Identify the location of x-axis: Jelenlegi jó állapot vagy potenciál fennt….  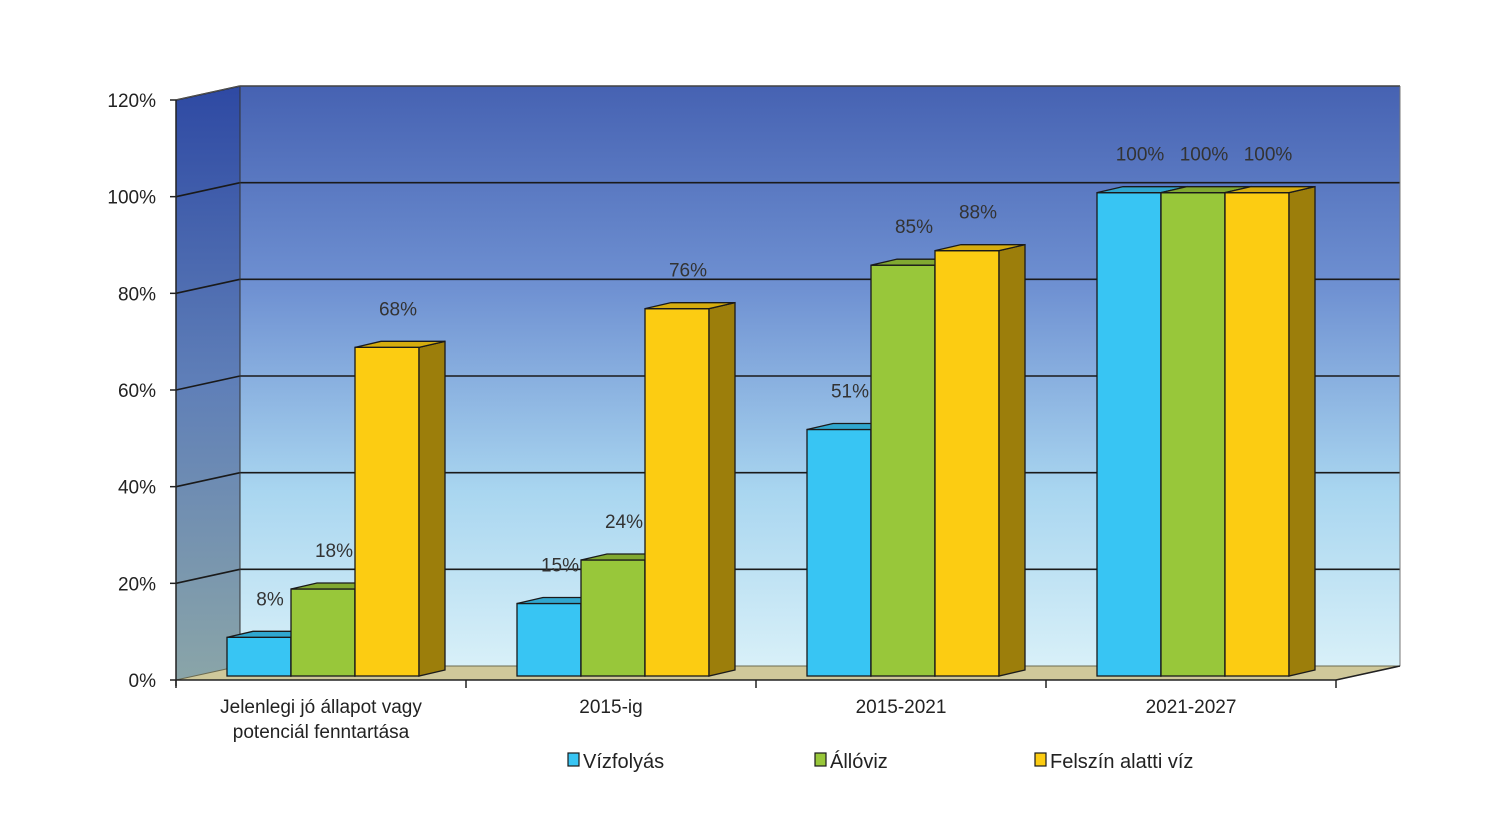
(788, 704).